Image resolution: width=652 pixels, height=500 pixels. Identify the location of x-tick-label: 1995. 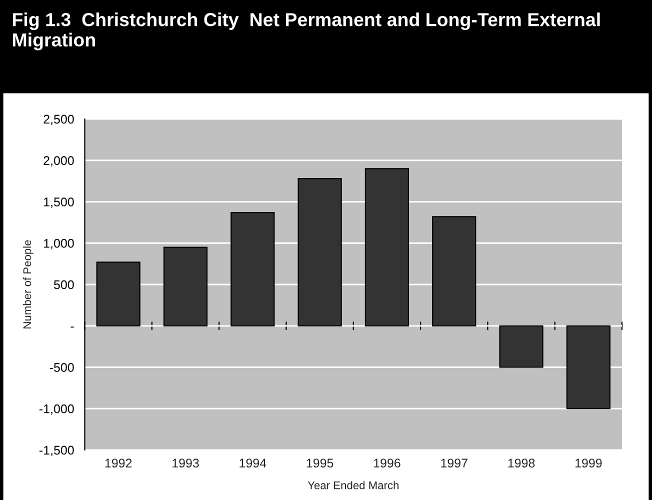
(320, 463).